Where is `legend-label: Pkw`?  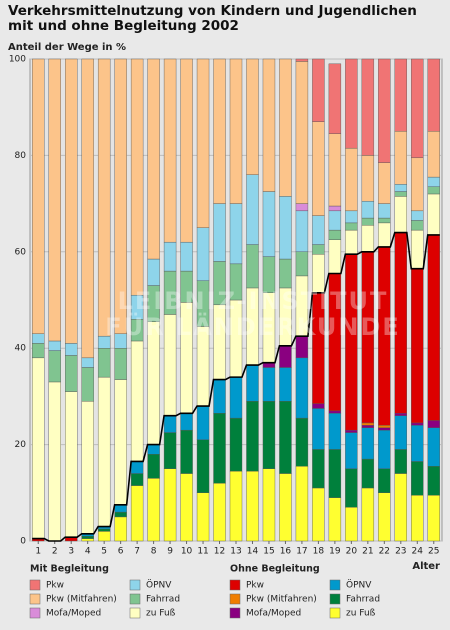 legend-label: Pkw is located at coordinates (55, 586).